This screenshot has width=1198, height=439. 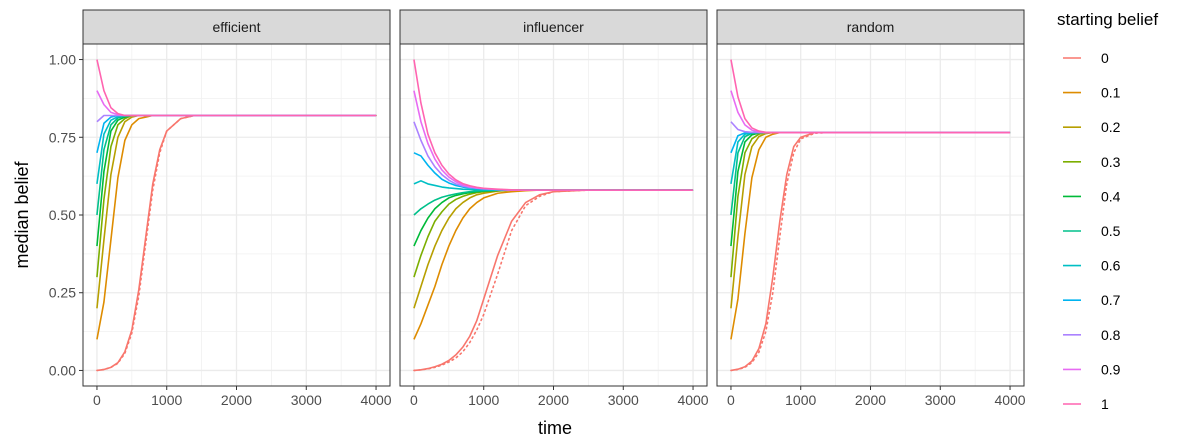 What do you see at coordinates (1111, 231) in the screenshot?
I see `legend-label-0.5: 0.5` at bounding box center [1111, 231].